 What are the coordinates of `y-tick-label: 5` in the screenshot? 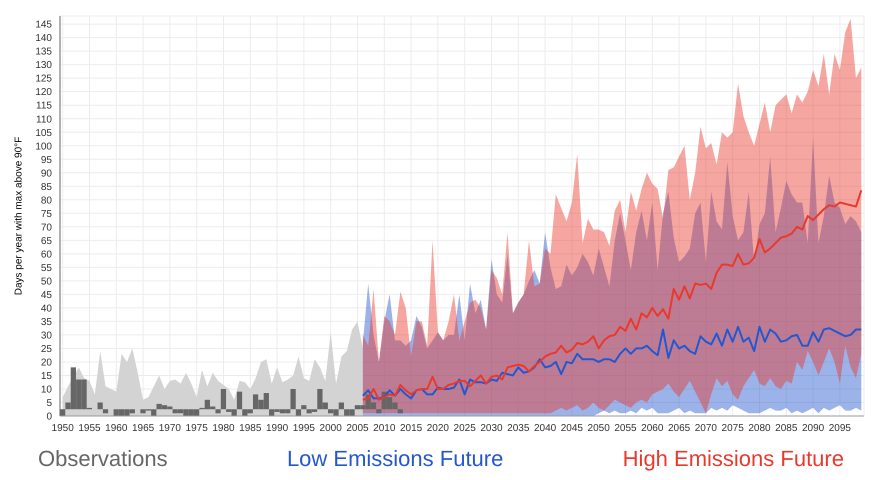 It's located at (49, 404).